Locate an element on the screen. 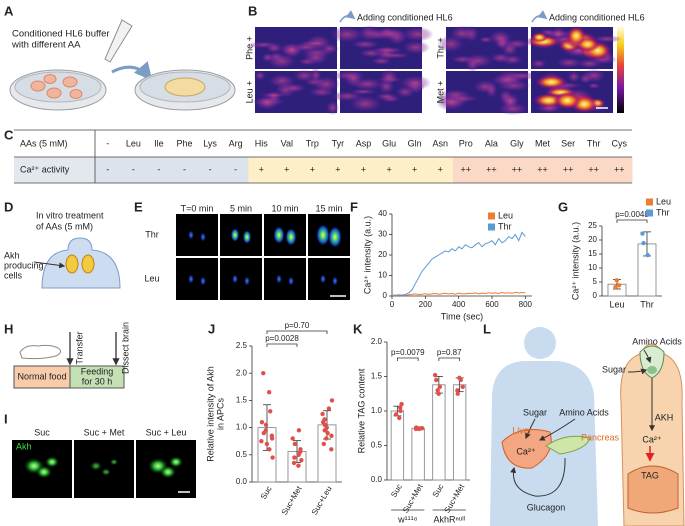 The height and width of the screenshot is (526, 685). panel-letter: G is located at coordinates (563, 206).